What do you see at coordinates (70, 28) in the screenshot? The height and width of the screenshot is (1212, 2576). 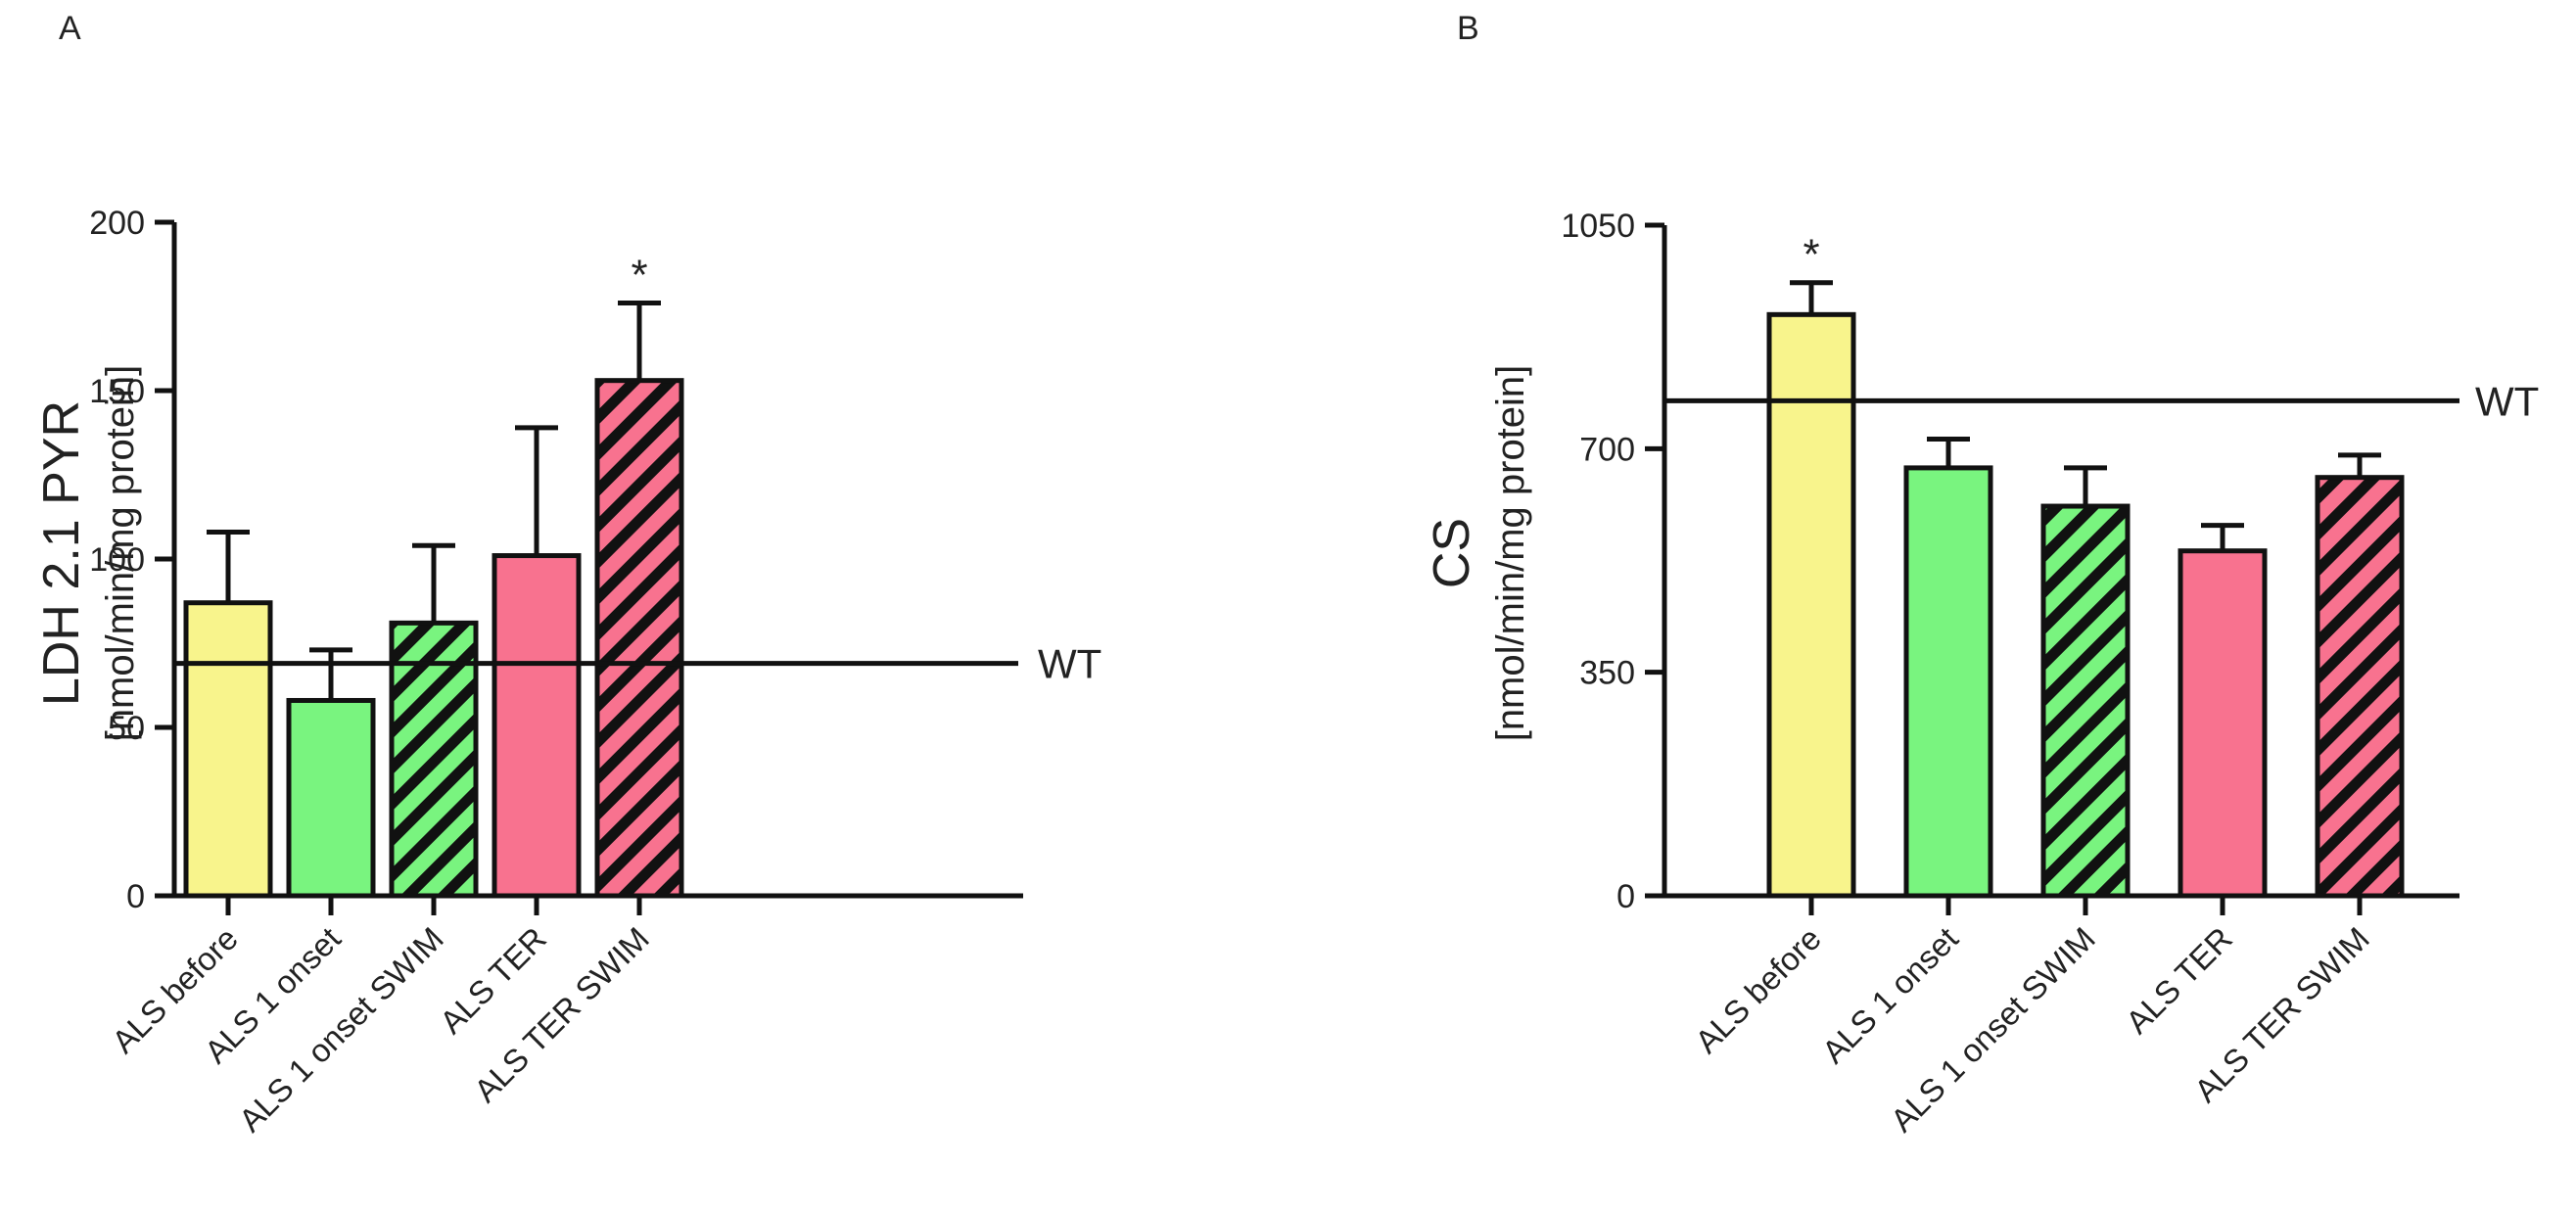 I see `panel-a-label: A` at bounding box center [70, 28].